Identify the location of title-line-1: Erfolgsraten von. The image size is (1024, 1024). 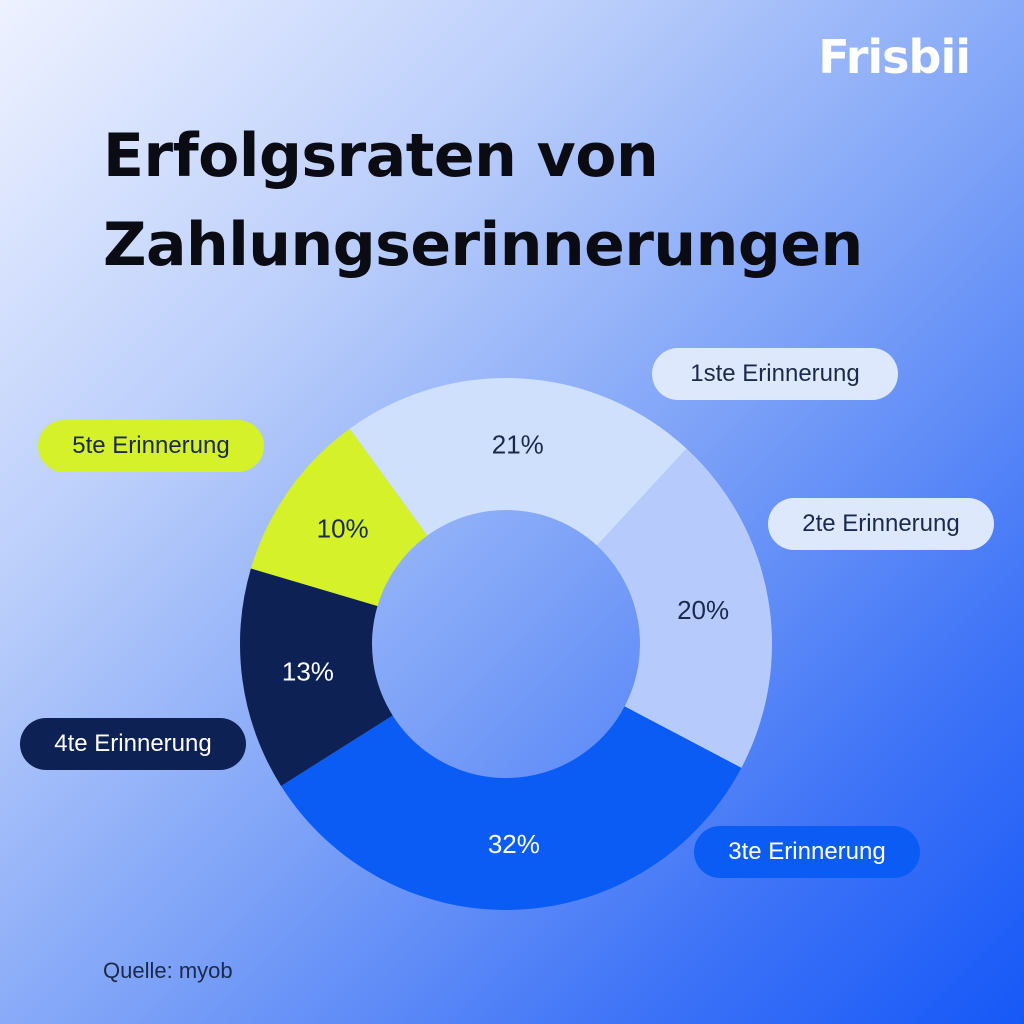
(381, 156).